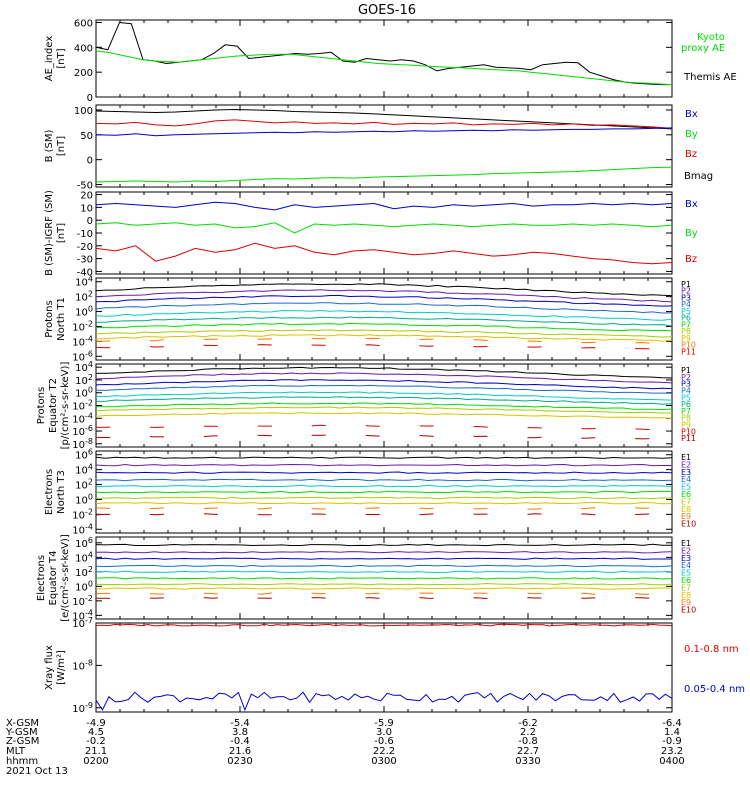 Image resolution: width=750 pixels, height=800 pixels. What do you see at coordinates (384, 514) in the screenshot?
I see `channel-line-e10` at bounding box center [384, 514].